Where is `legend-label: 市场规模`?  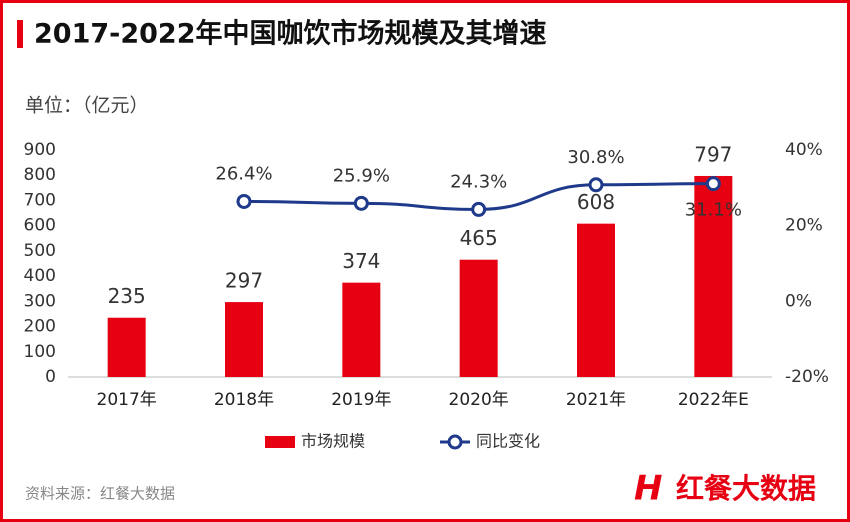 legend-label: 市场规模 is located at coordinates (333, 441).